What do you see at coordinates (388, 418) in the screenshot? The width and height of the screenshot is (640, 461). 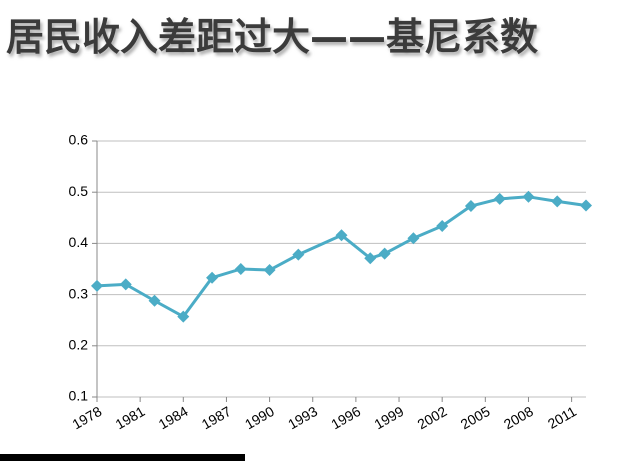 I see `x-tick-label: 1999` at bounding box center [388, 418].